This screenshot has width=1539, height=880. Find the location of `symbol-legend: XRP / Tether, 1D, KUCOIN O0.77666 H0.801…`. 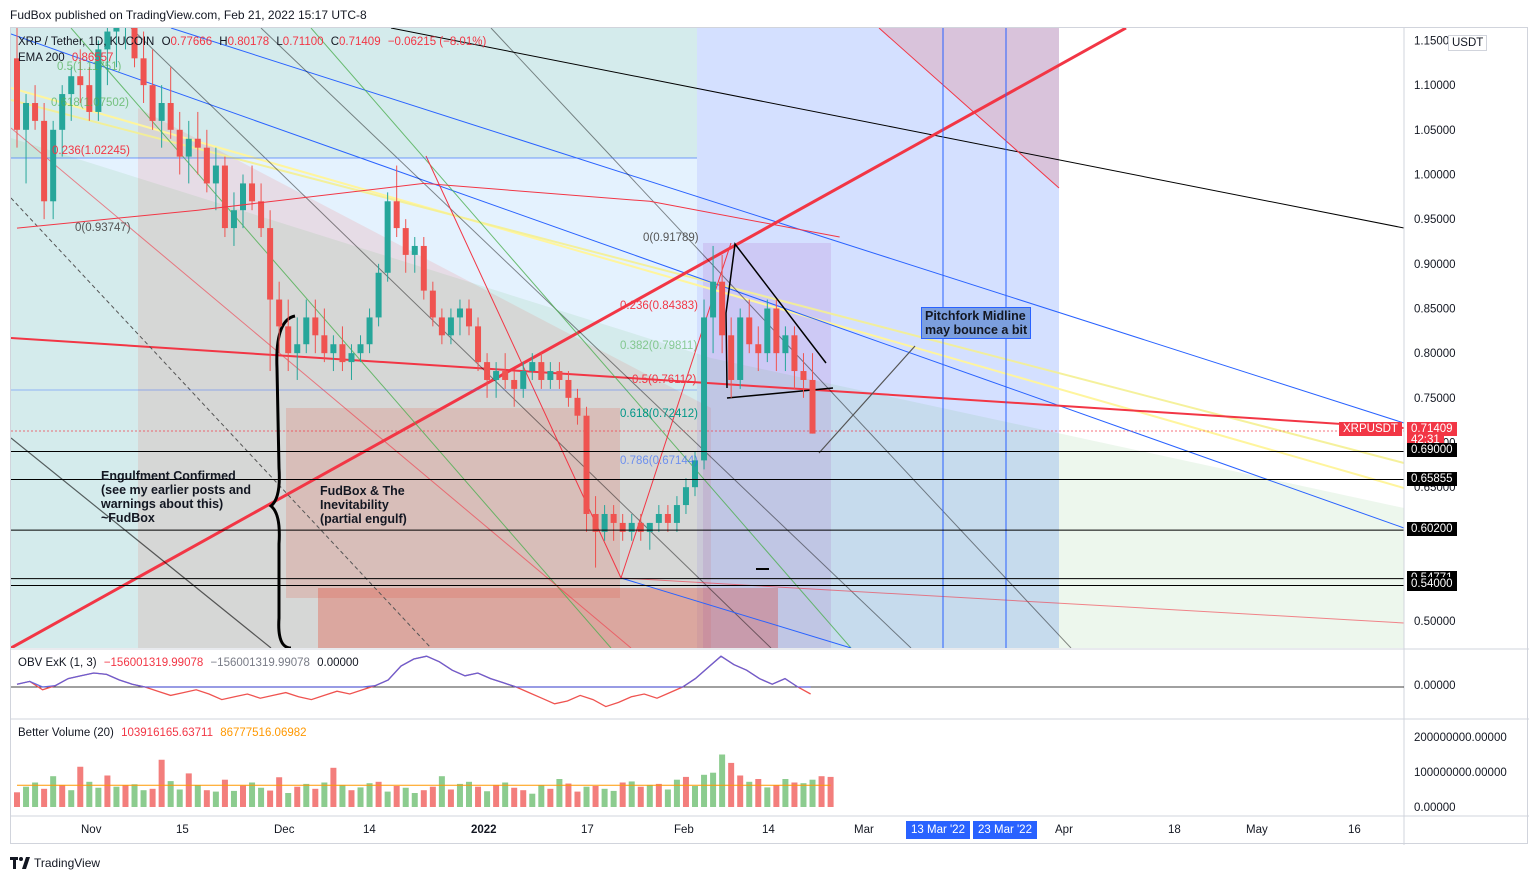

symbol-legend: XRP / Tether, 1D, KUCOIN O0.77666 H0.801… is located at coordinates (254, 42).